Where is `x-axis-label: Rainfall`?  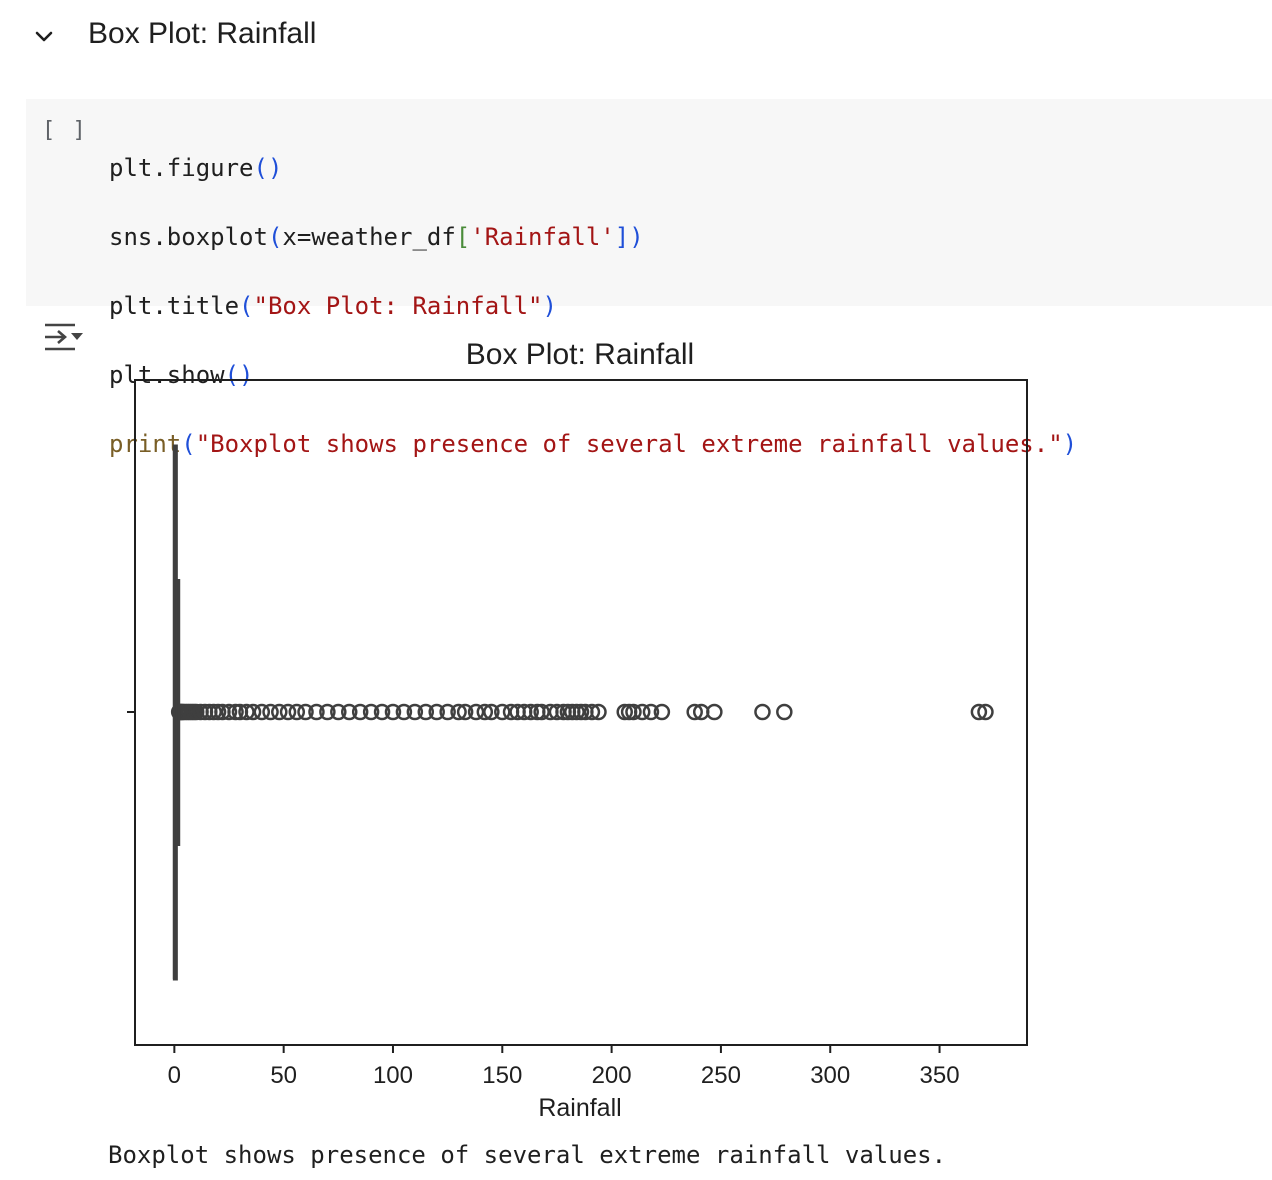
x-axis-label: Rainfall is located at coordinates (579, 1108).